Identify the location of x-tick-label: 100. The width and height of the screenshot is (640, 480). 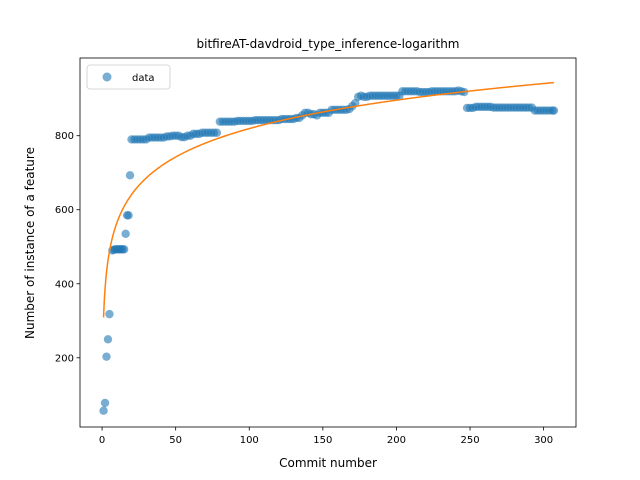
(249, 440).